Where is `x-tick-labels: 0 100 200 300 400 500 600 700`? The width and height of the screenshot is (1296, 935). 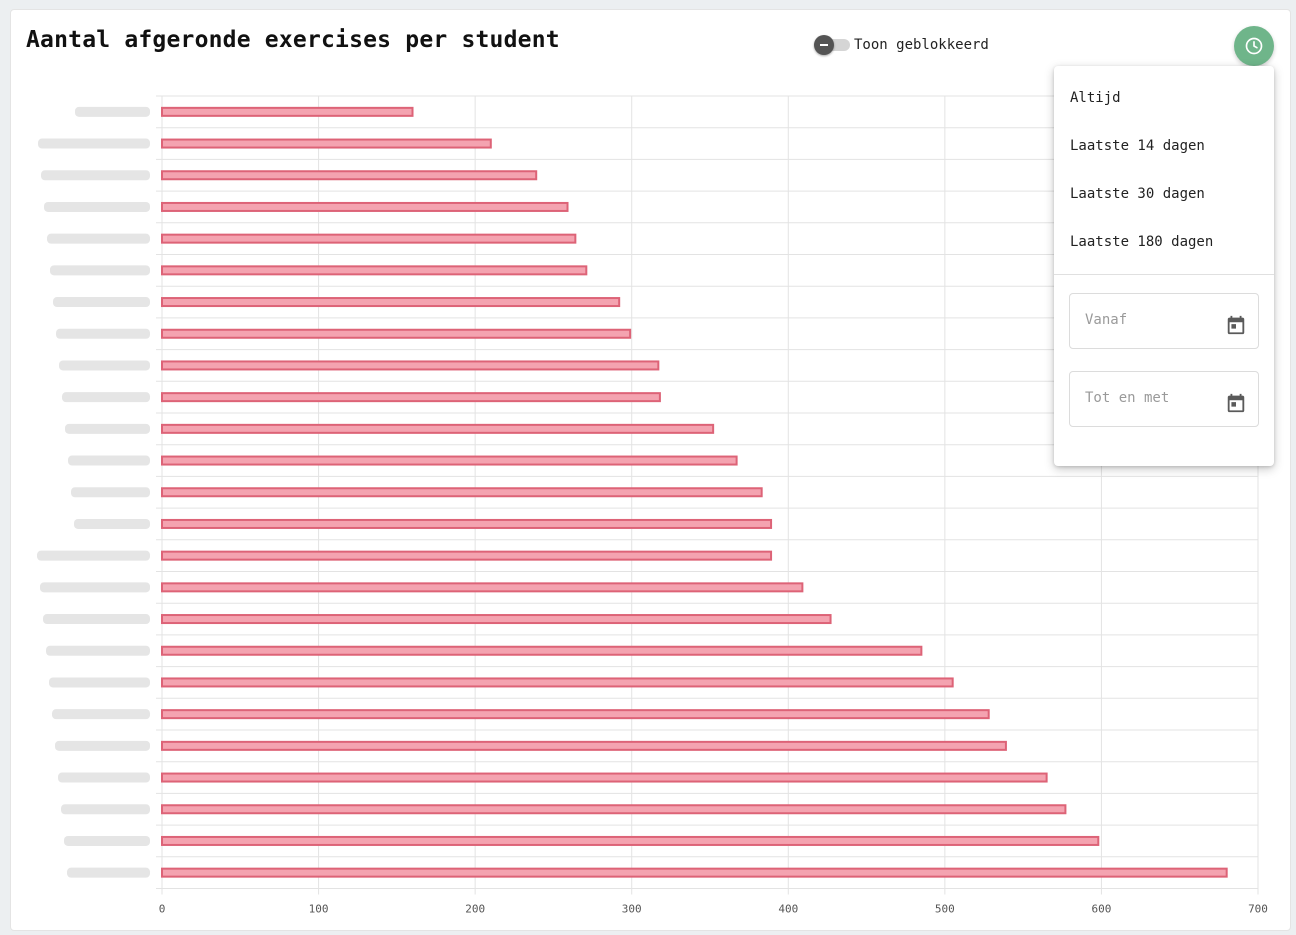 x-tick-labels: 0 100 200 300 400 500 600 700 is located at coordinates (713, 909).